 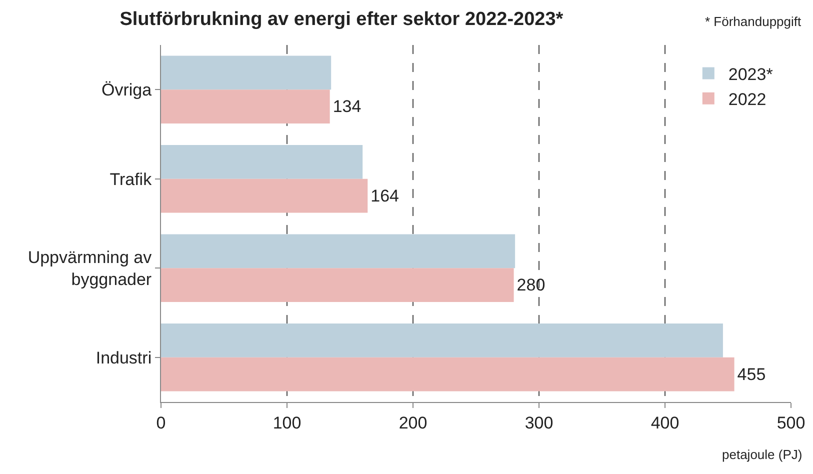 What do you see at coordinates (342, 19) in the screenshot?
I see `chart-title: Slutförbrukning av energi efter sektor 2022-2023*` at bounding box center [342, 19].